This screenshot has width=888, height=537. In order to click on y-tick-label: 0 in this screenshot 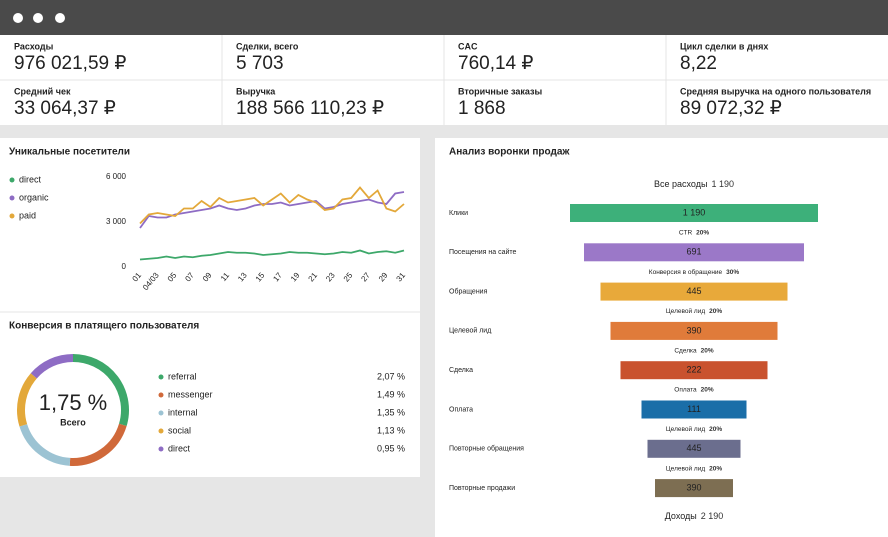, I will do `click(124, 266)`.